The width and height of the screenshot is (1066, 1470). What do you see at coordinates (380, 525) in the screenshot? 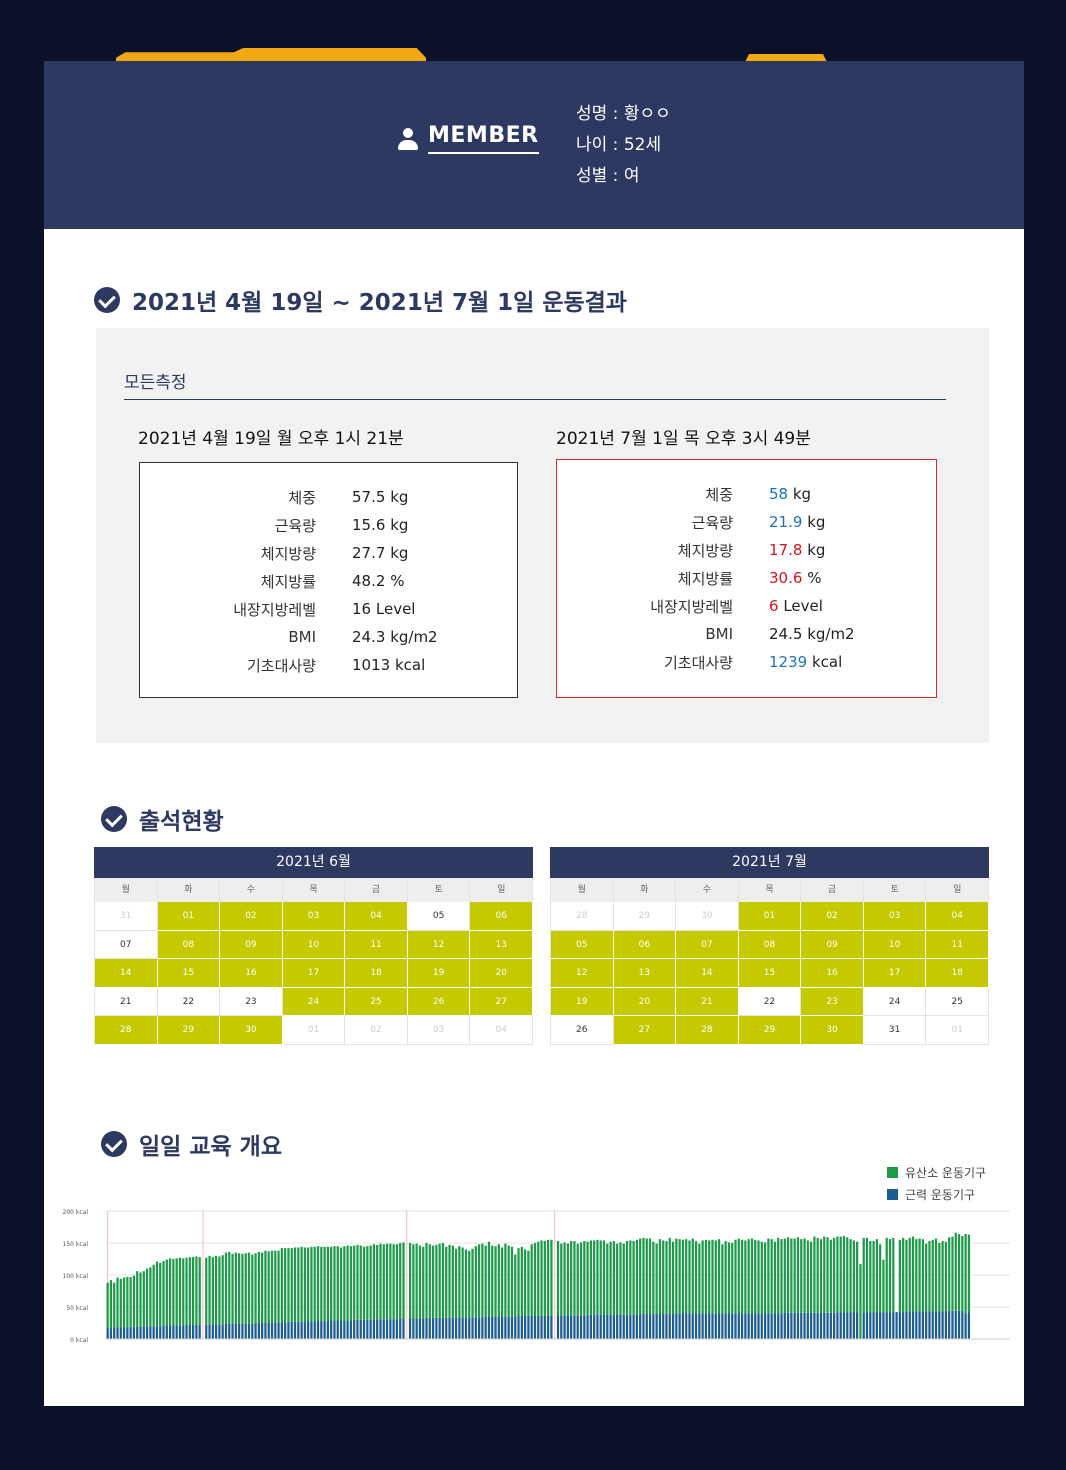
I see `result-value-group: 15.6 kg` at bounding box center [380, 525].